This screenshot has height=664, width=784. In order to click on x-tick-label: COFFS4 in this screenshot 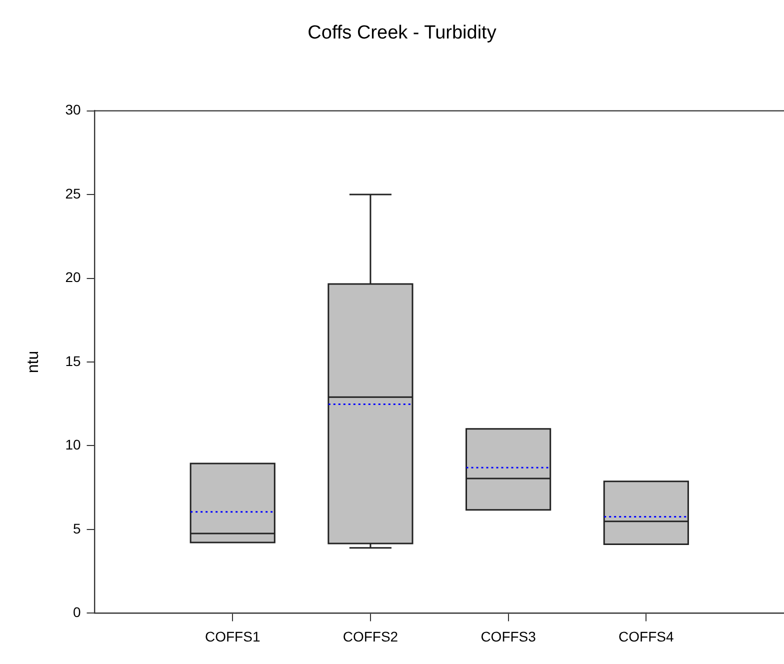, I will do `click(646, 636)`.